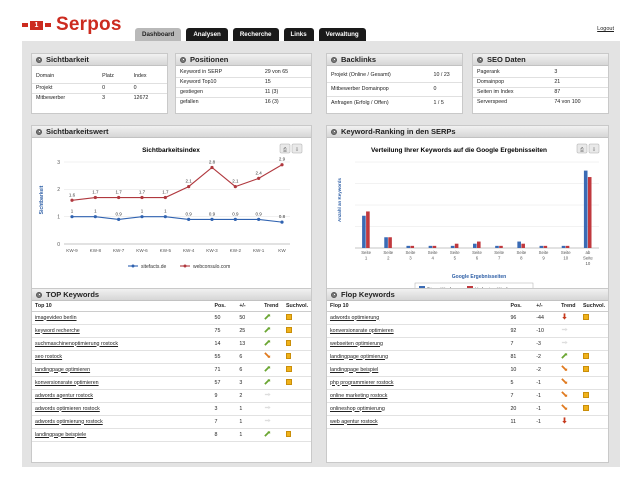  Describe the element at coordinates (417, 357) in the screenshot. I see `keyword-link: landingpage optimierung` at that location.